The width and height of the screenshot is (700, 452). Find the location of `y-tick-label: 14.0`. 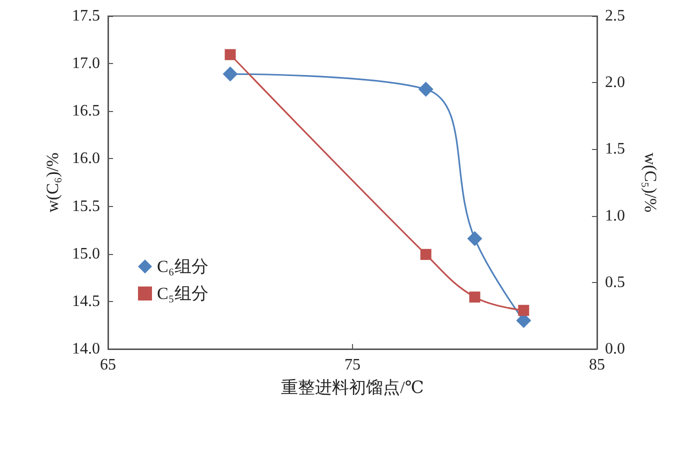

y-tick-label: 14.0 is located at coordinates (86, 349).